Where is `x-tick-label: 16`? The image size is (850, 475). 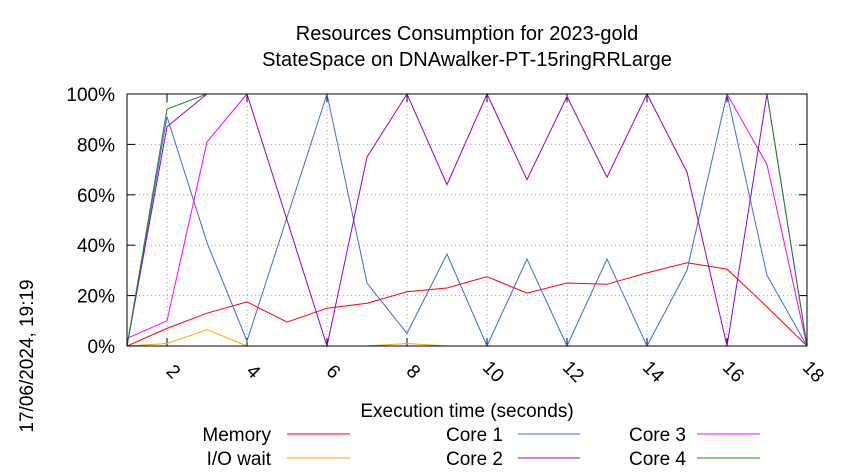 x-tick-label: 16 is located at coordinates (733, 372).